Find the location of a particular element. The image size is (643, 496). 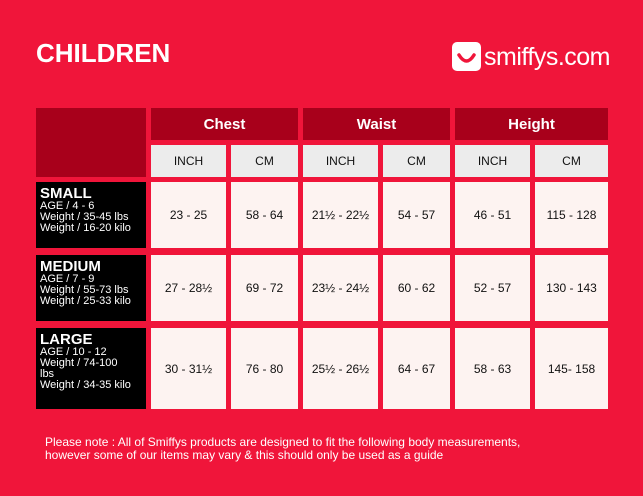

measurement-cell: 46 - 51 is located at coordinates (492, 215).